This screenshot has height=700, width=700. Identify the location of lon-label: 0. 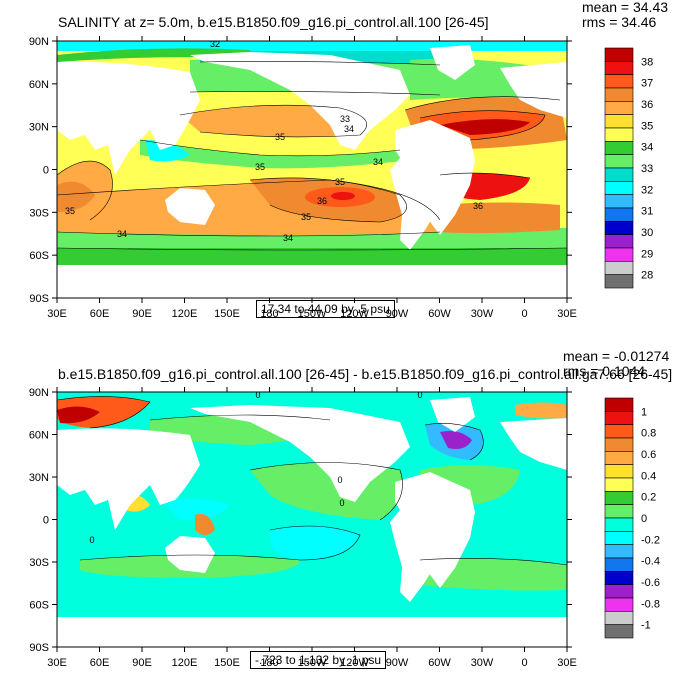
(524, 314).